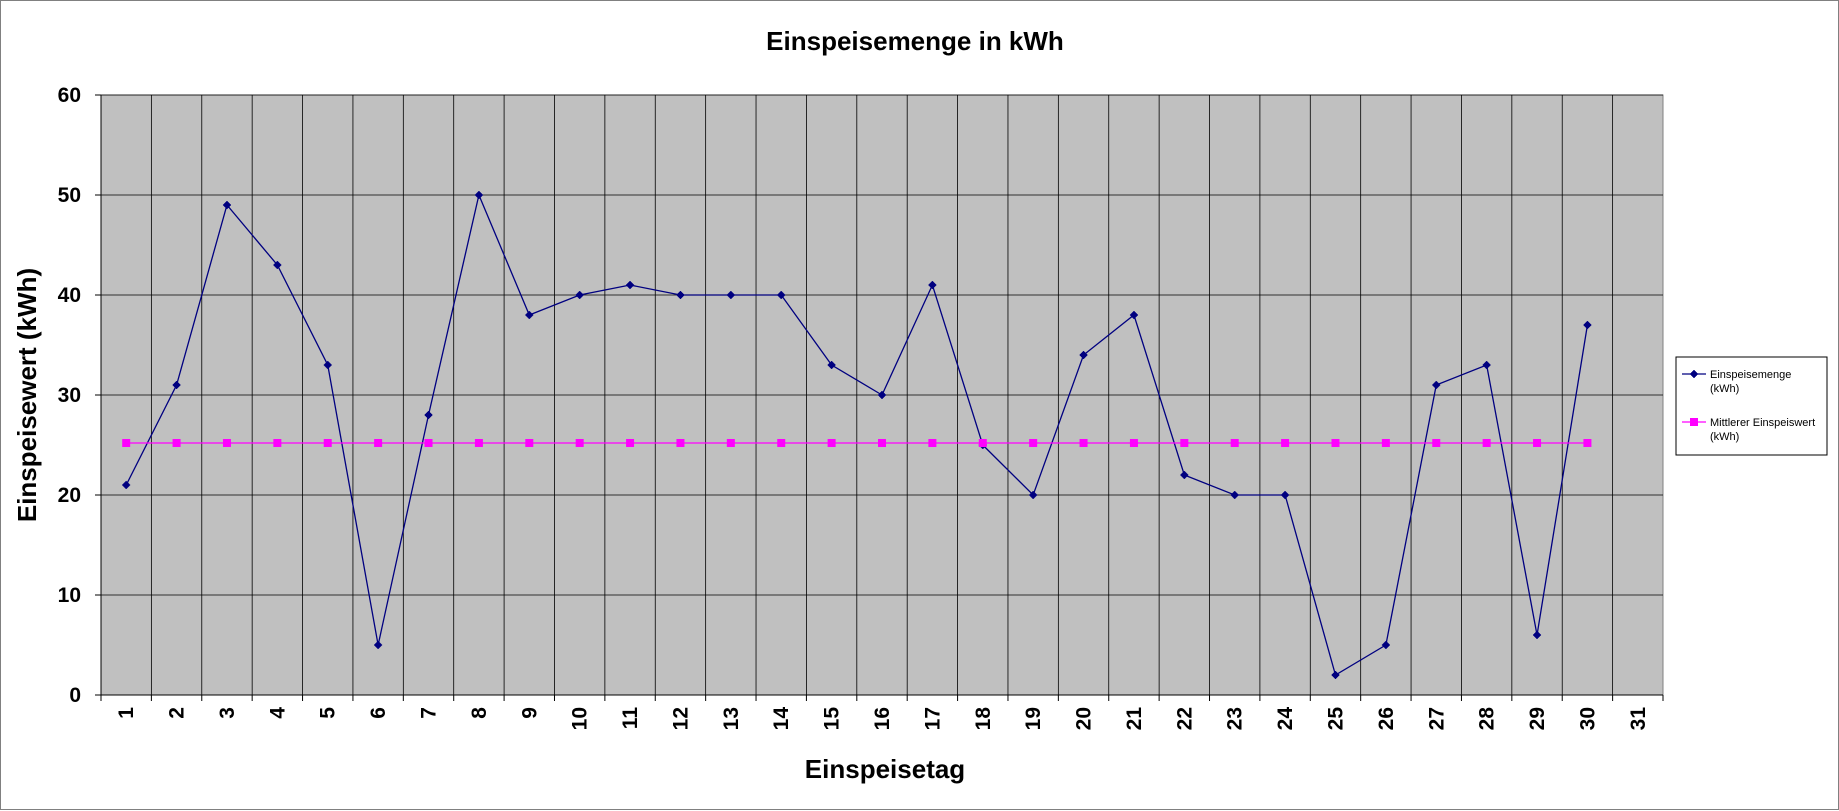  I want to click on x-tick-label: 7, so click(429, 713).